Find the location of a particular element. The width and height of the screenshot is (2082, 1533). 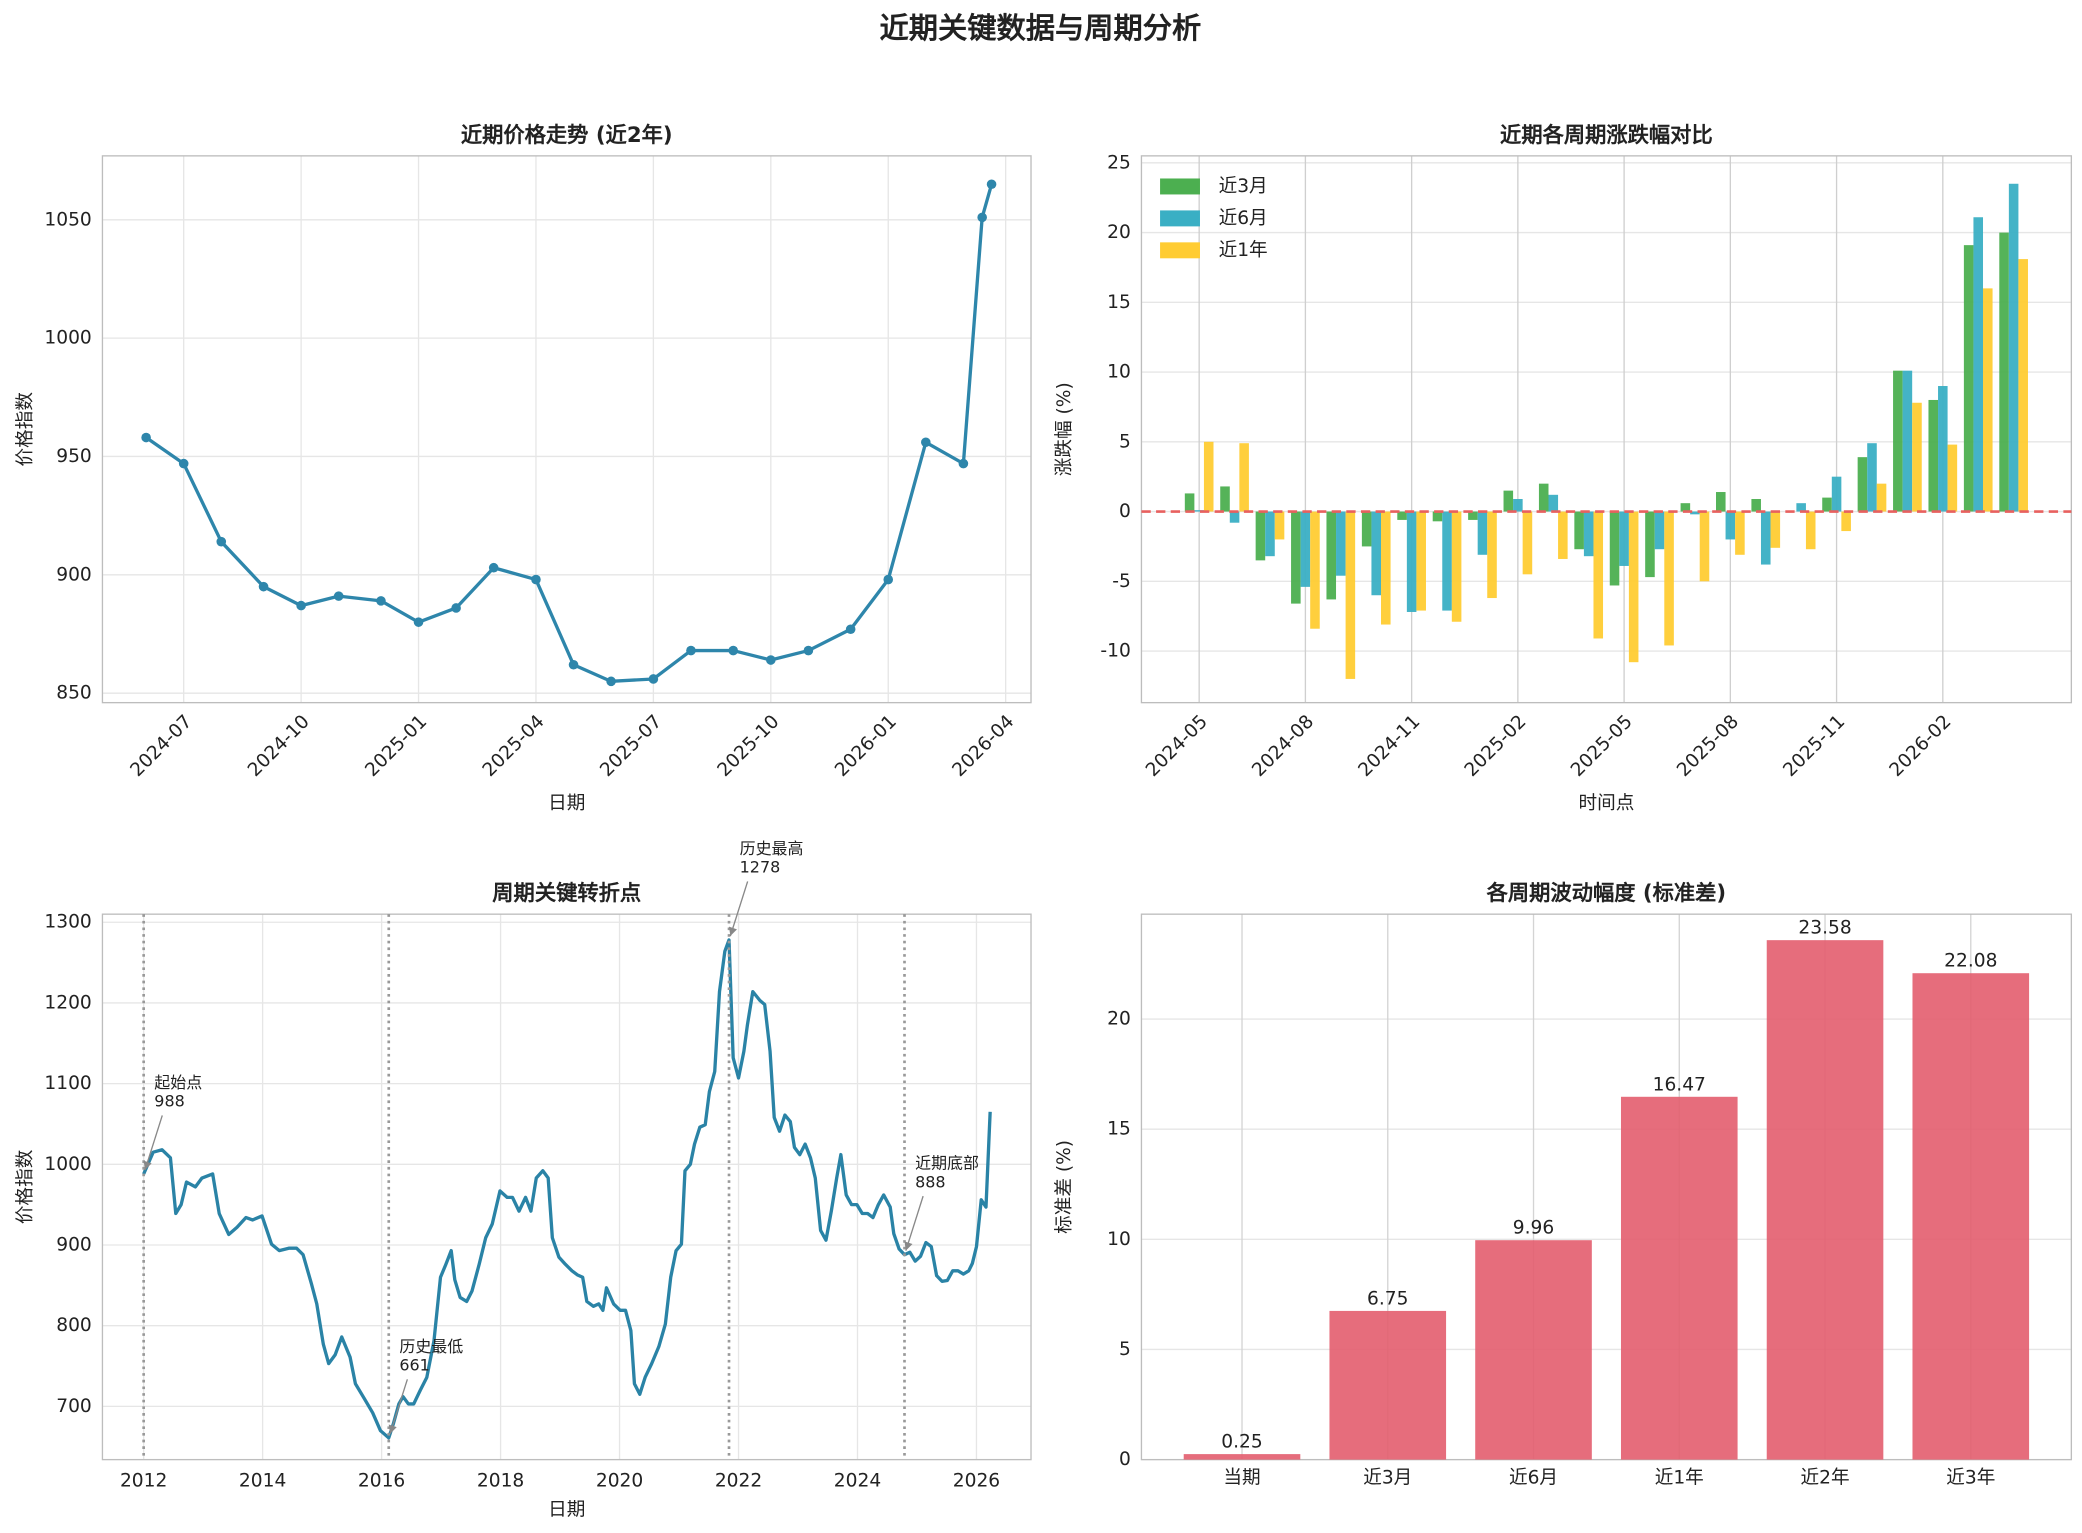

x-tick-label: 近3年 is located at coordinates (1970, 1478).